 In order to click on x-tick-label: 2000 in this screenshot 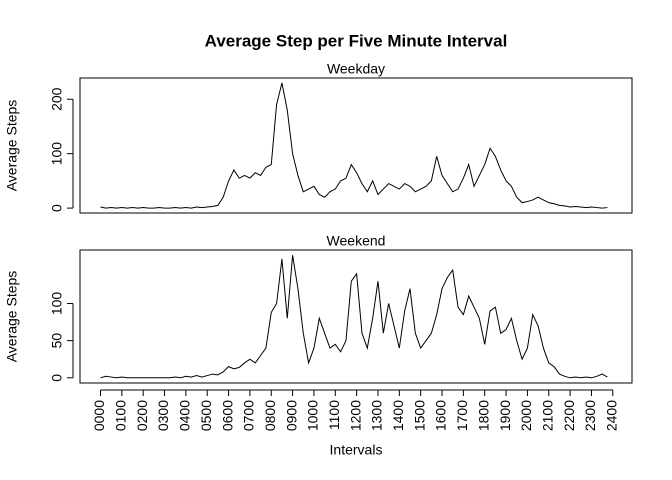, I will do `click(526, 415)`.